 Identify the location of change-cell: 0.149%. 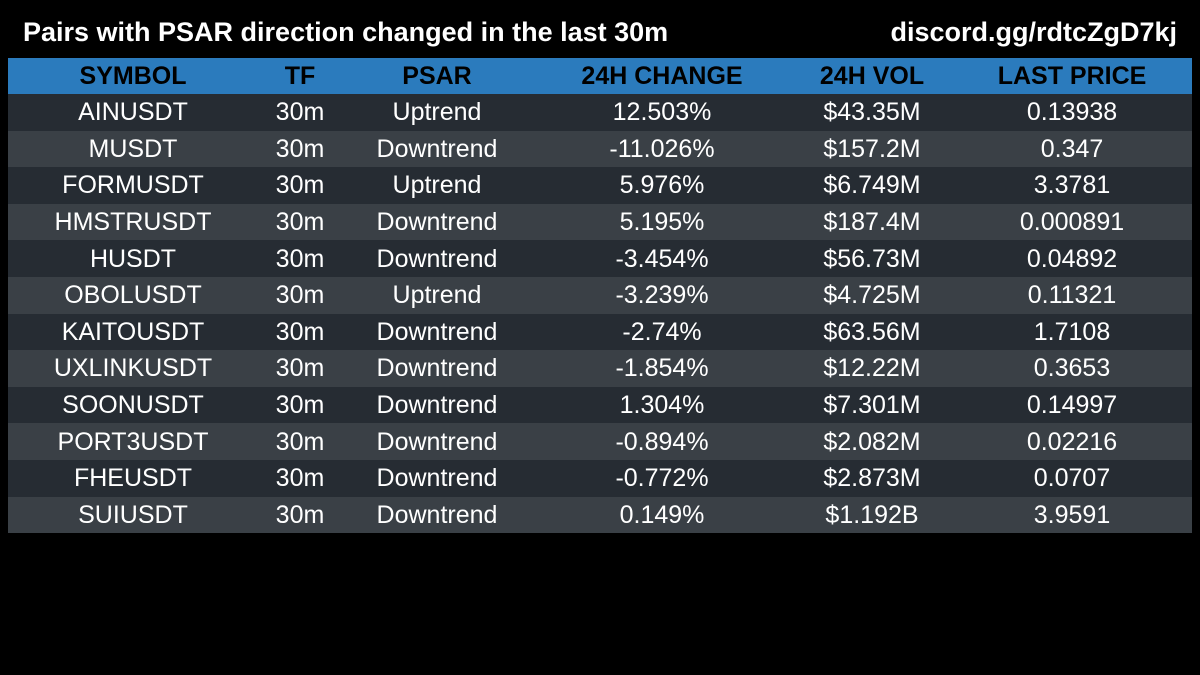
(662, 514).